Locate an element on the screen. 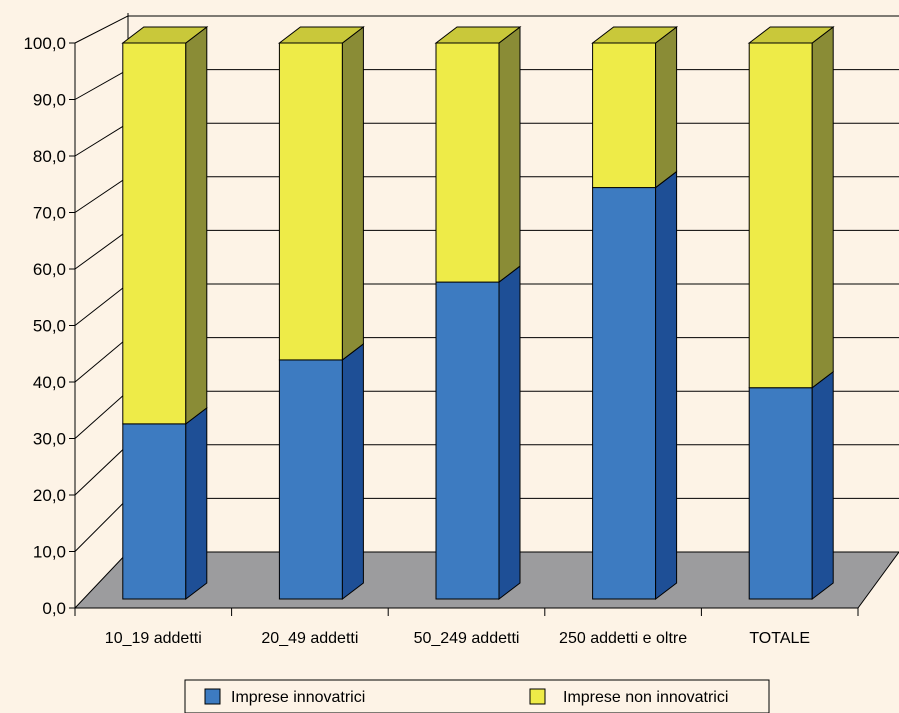 The width and height of the screenshot is (899, 713). y-tick-label: 100,0 is located at coordinates (44, 43).